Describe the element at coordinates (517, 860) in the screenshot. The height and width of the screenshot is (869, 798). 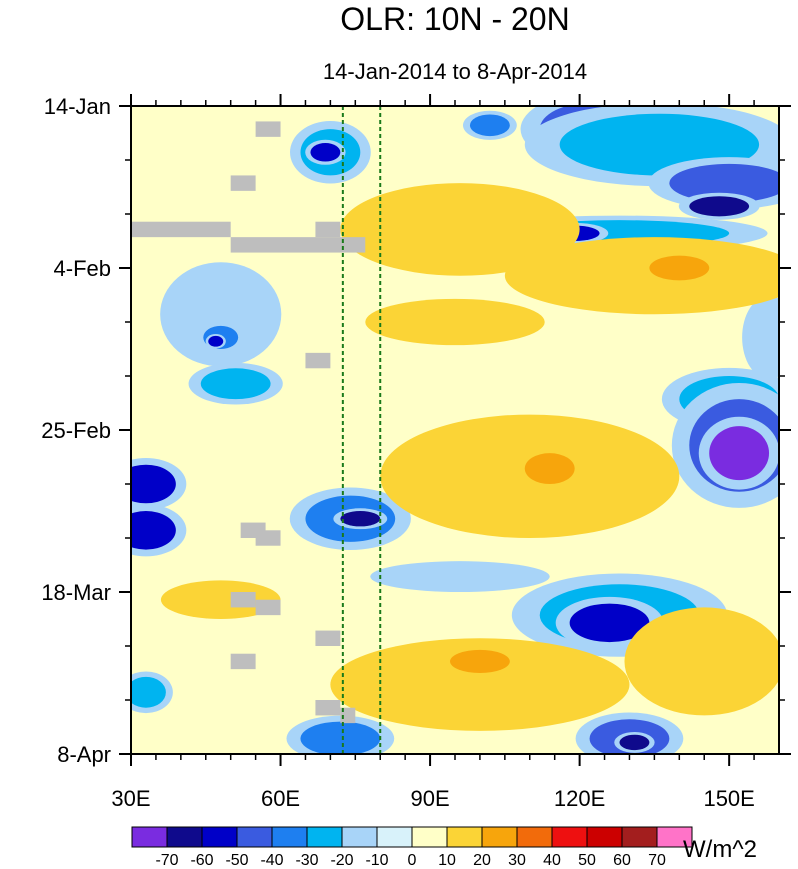
I see `colorbar-label-10: 30` at that location.